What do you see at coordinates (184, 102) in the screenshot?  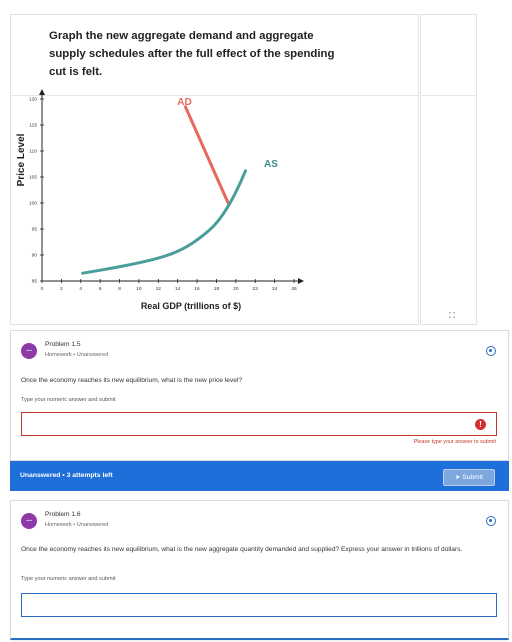 I see `ad-label: AD` at bounding box center [184, 102].